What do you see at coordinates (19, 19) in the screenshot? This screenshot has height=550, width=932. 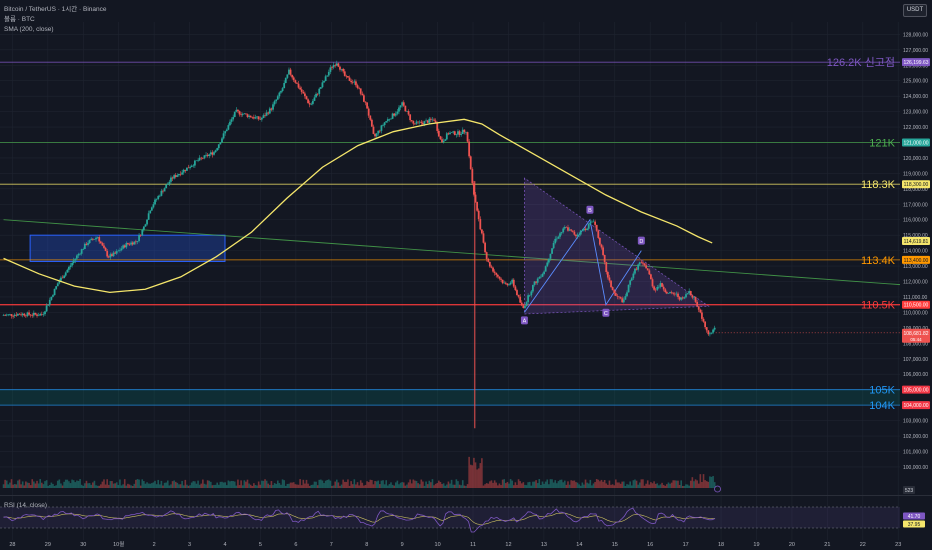 I see `volume-indicator-label: 볼륨 · BTC` at bounding box center [19, 19].